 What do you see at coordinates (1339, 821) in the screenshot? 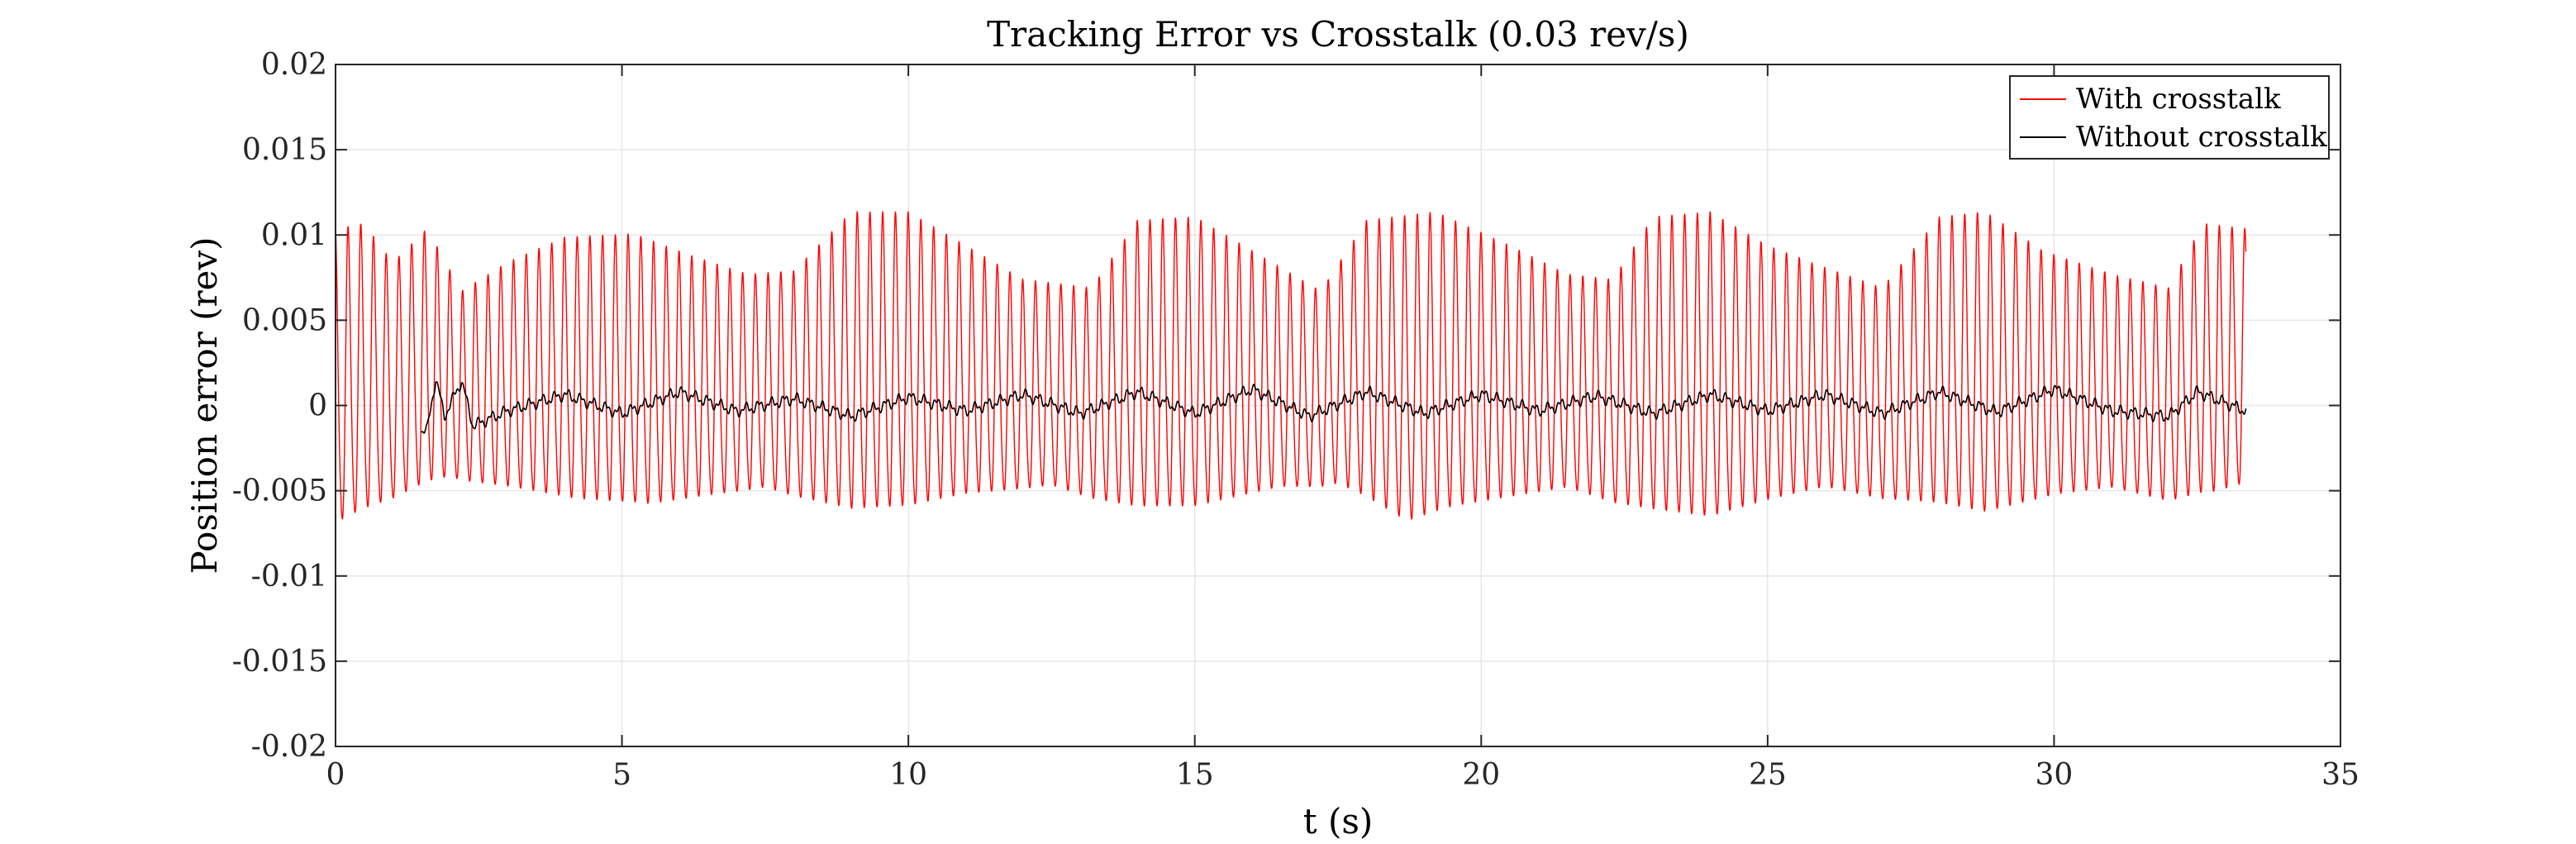
I see `x-axis-label: t (s)` at bounding box center [1339, 821].